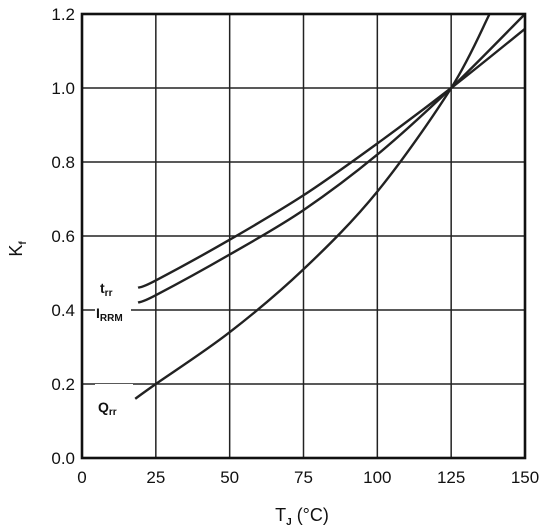 Image resolution: width=545 pixels, height=532 pixels. I want to click on y-tick-label: 0.2, so click(63, 384).